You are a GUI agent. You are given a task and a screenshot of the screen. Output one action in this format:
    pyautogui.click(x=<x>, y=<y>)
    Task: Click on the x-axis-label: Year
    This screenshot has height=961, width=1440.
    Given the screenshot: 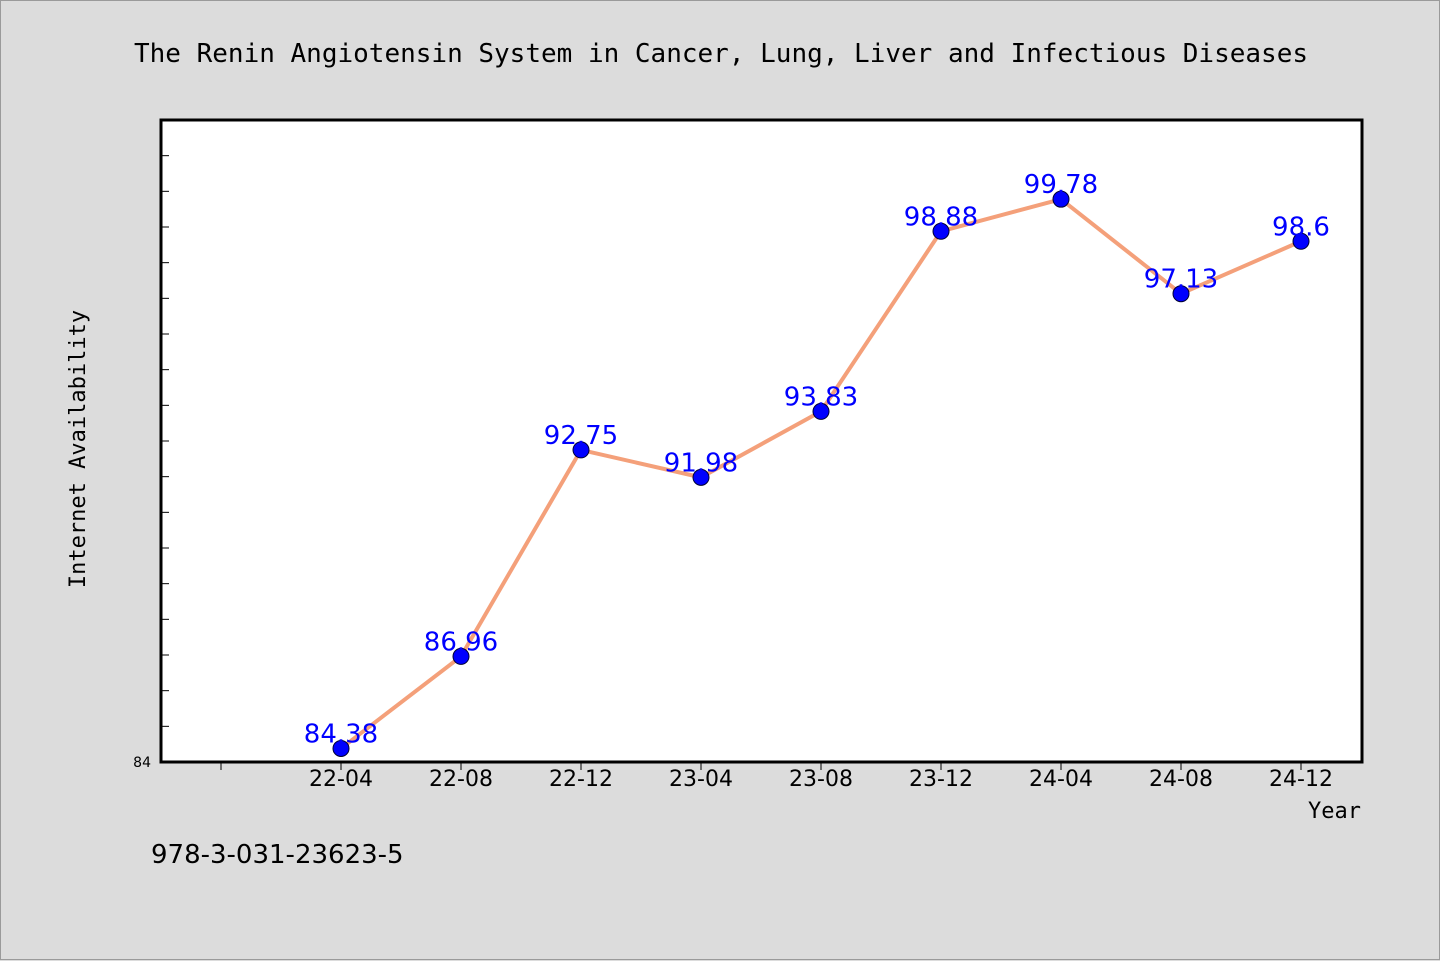 What is the action you would take?
    pyautogui.click(x=1334, y=811)
    